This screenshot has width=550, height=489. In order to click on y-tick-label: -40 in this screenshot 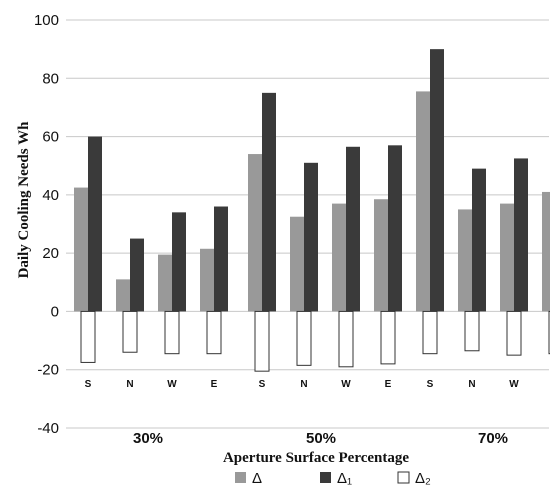, I will do `click(48, 428)`.